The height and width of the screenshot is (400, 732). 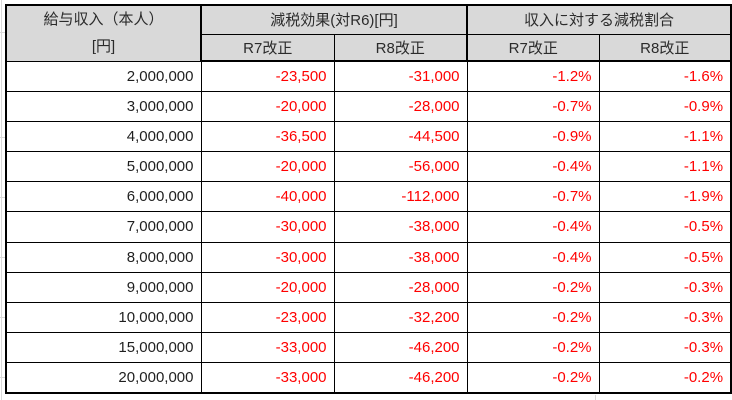 I want to click on table-row: 3,000,000 -20,000 -28,000 -0.7% -0.9%, so click(x=368, y=106).